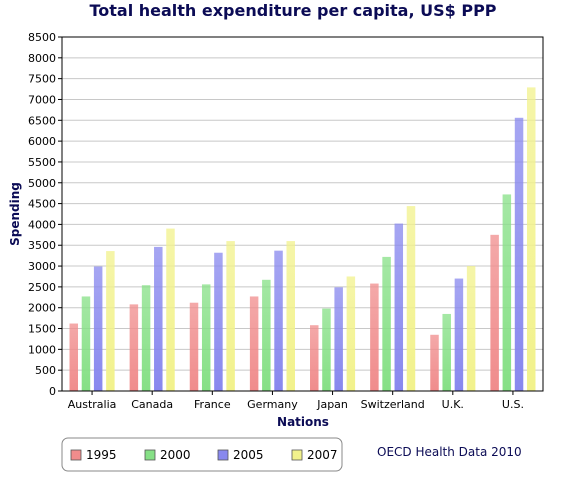  Describe the element at coordinates (42, 329) in the screenshot. I see `y-tick-label: 1500` at that location.